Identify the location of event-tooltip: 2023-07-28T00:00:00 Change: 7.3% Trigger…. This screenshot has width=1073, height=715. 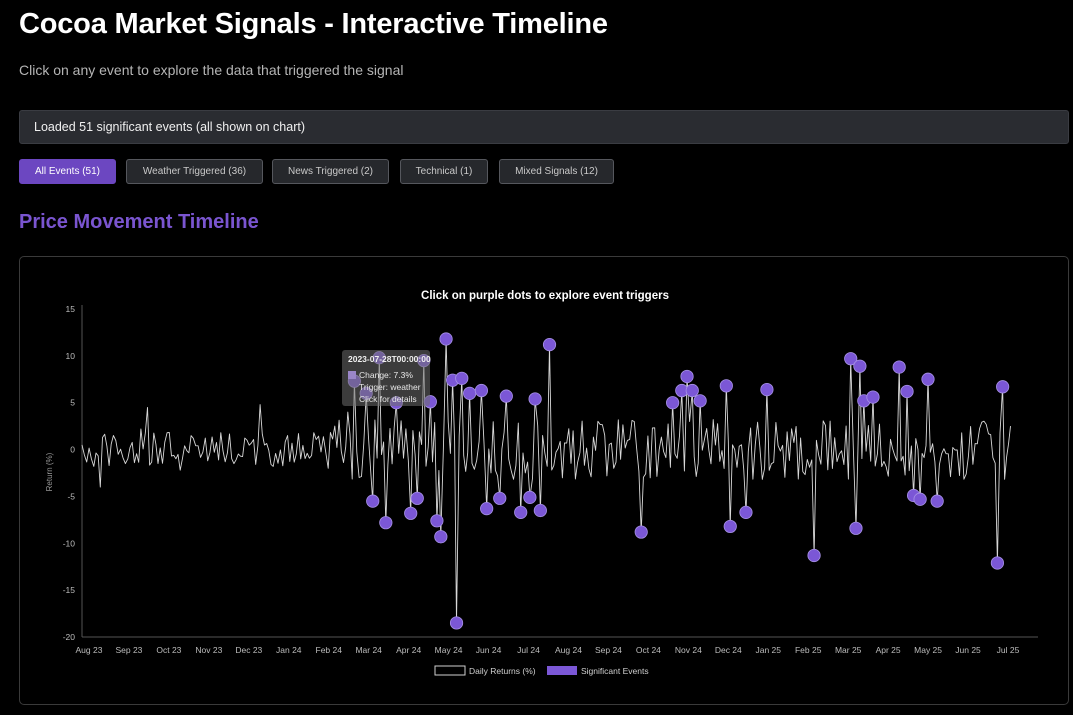
(386, 378).